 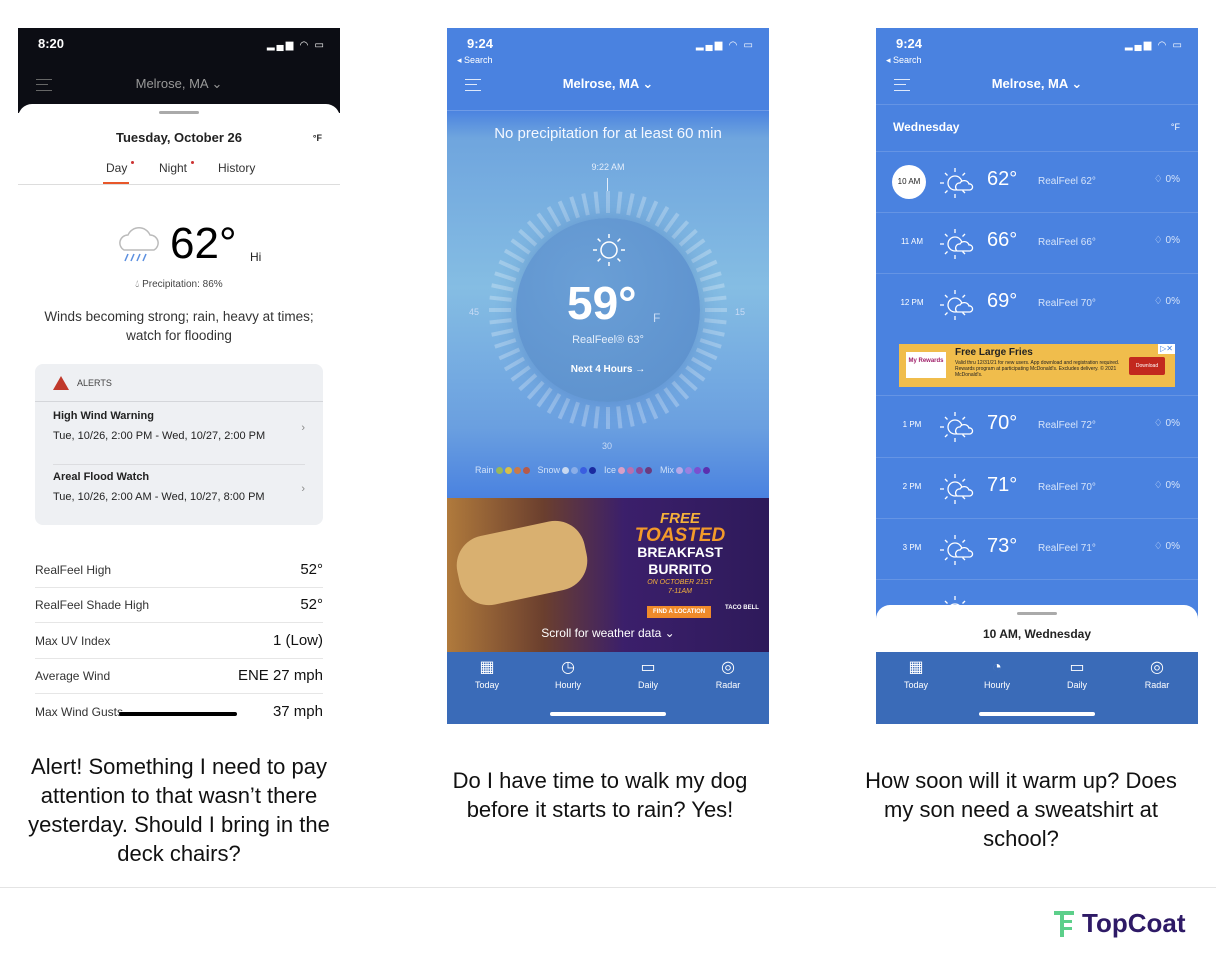 I want to click on hour-label: 12 PM, so click(x=912, y=302).